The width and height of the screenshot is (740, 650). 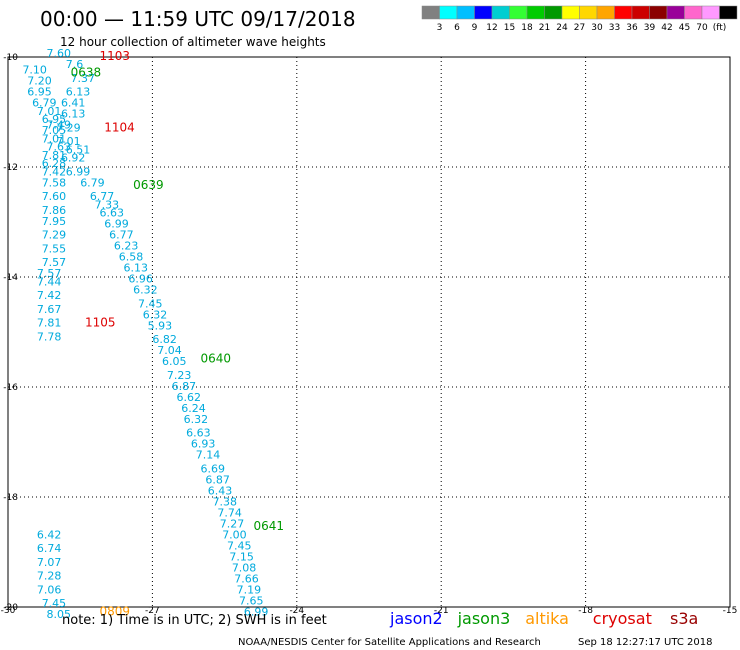 What do you see at coordinates (220, 490) in the screenshot?
I see `swh-value: 6.43` at bounding box center [220, 490].